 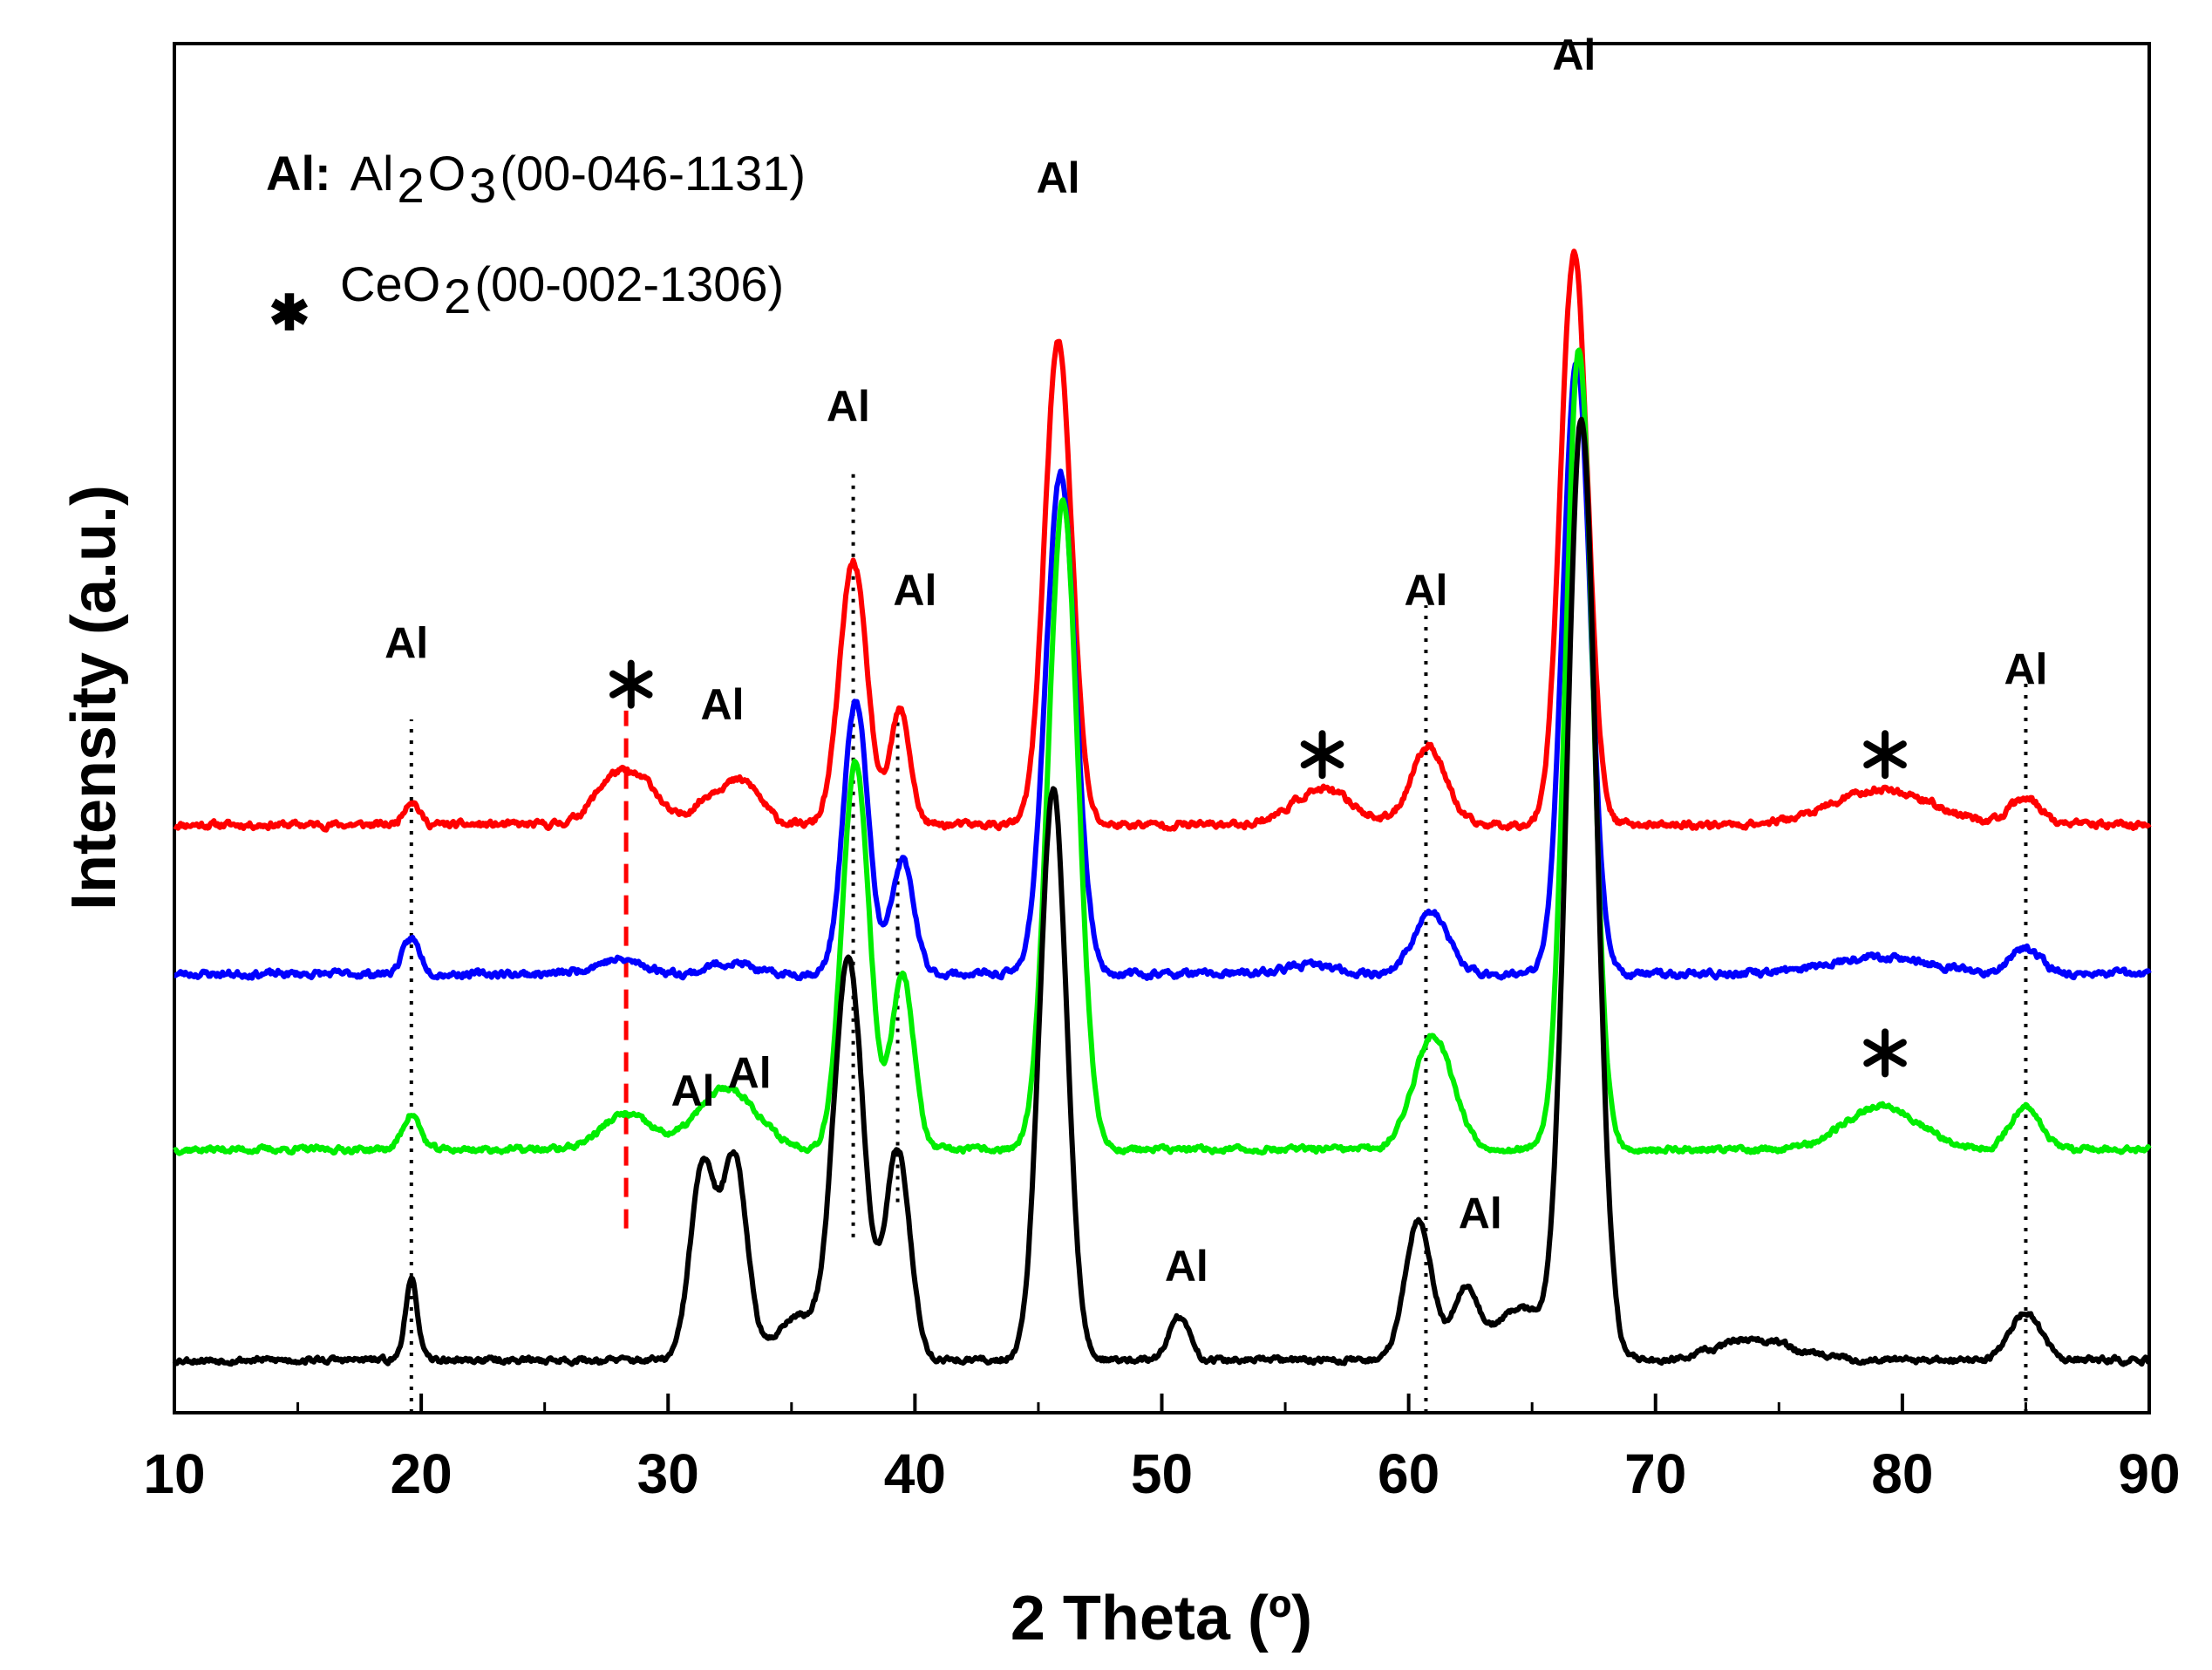 I want to click on x-axis-title: 2 Theta (º), so click(x=1161, y=1618).